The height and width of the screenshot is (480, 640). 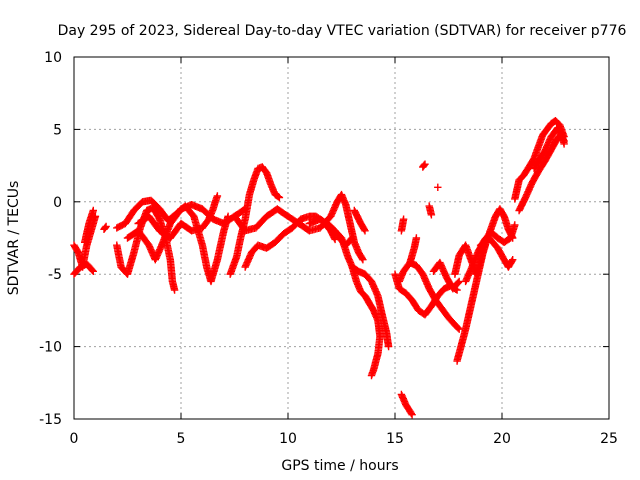 What do you see at coordinates (74, 439) in the screenshot?
I see `x-tick-label: 0` at bounding box center [74, 439].